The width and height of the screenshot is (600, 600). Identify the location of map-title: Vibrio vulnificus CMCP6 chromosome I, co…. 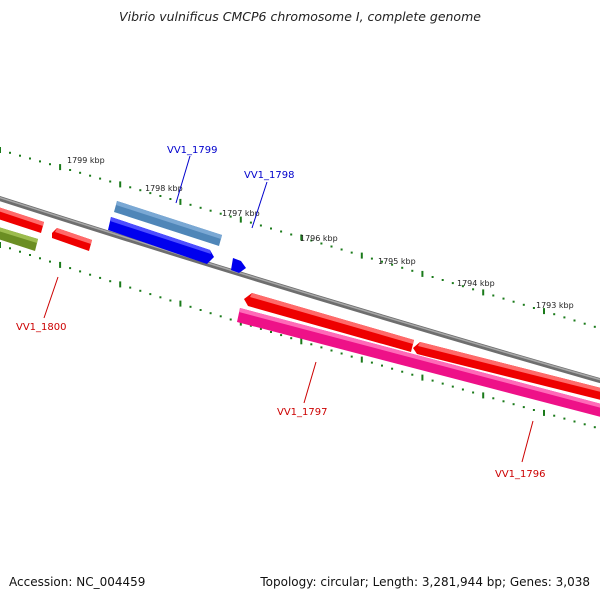
(300, 16).